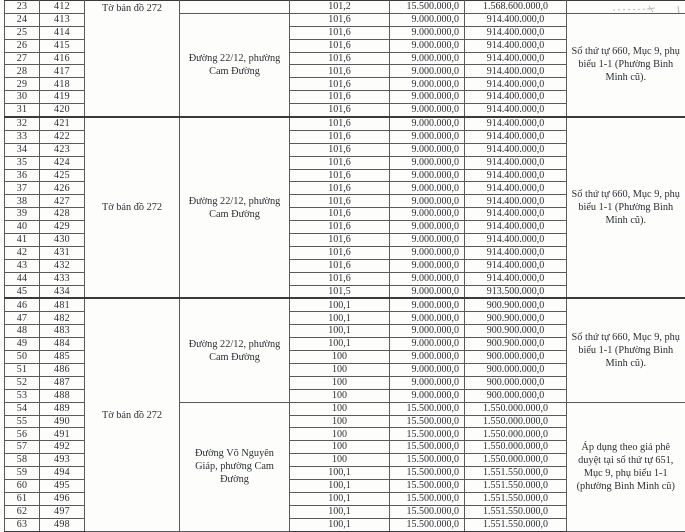  Describe the element at coordinates (62, 265) in the screenshot. I see `plot-cell: 432` at that location.